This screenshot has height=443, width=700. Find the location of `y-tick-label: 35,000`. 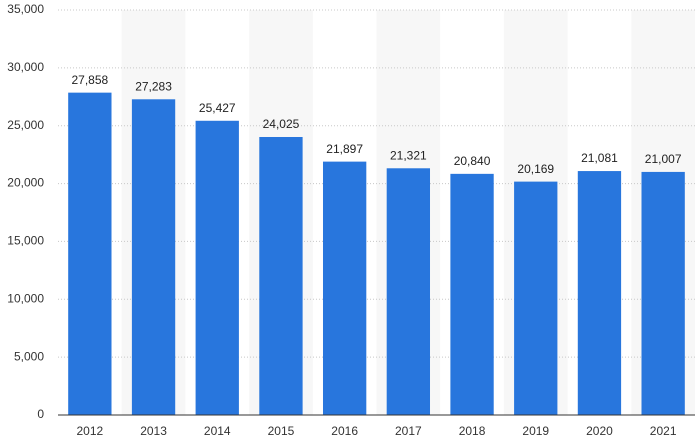

y-tick-label: 35,000 is located at coordinates (25, 9).